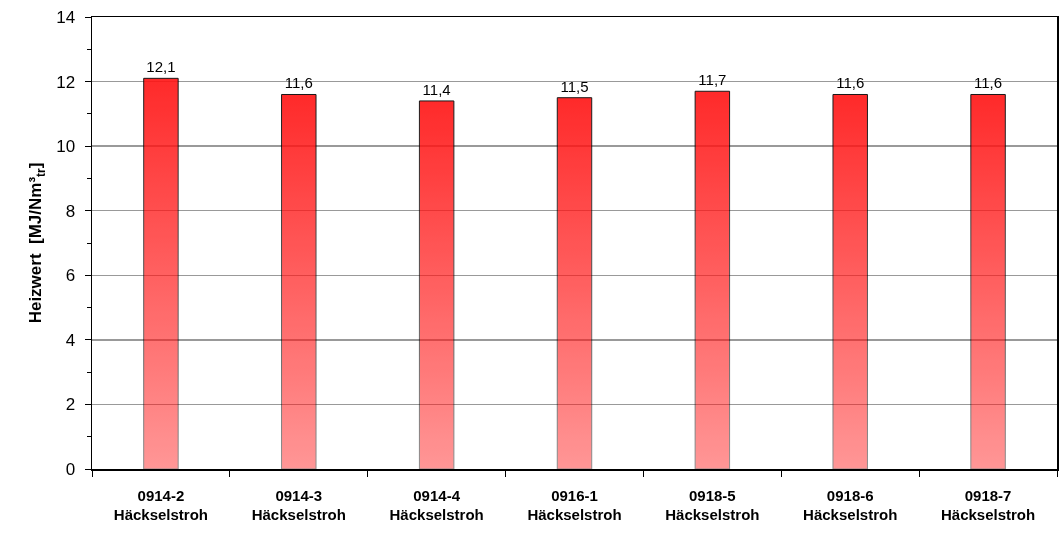  Describe the element at coordinates (712, 80) in the screenshot. I see `data-label: 11,7` at that location.